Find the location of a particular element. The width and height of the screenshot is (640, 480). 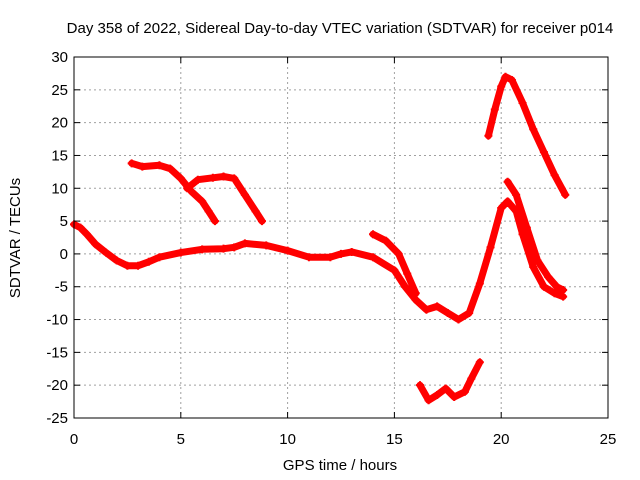

x-tick-label-1: 5 is located at coordinates (181, 439).